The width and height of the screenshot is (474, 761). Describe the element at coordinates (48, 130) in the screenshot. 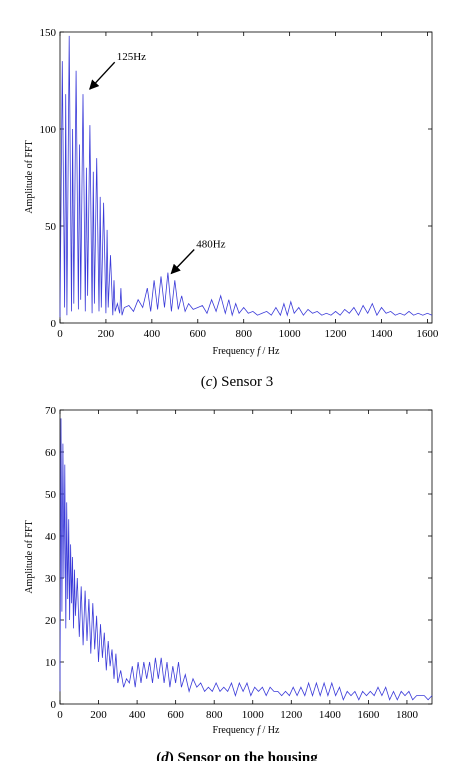

I see `y-tick-label: 100` at that location.